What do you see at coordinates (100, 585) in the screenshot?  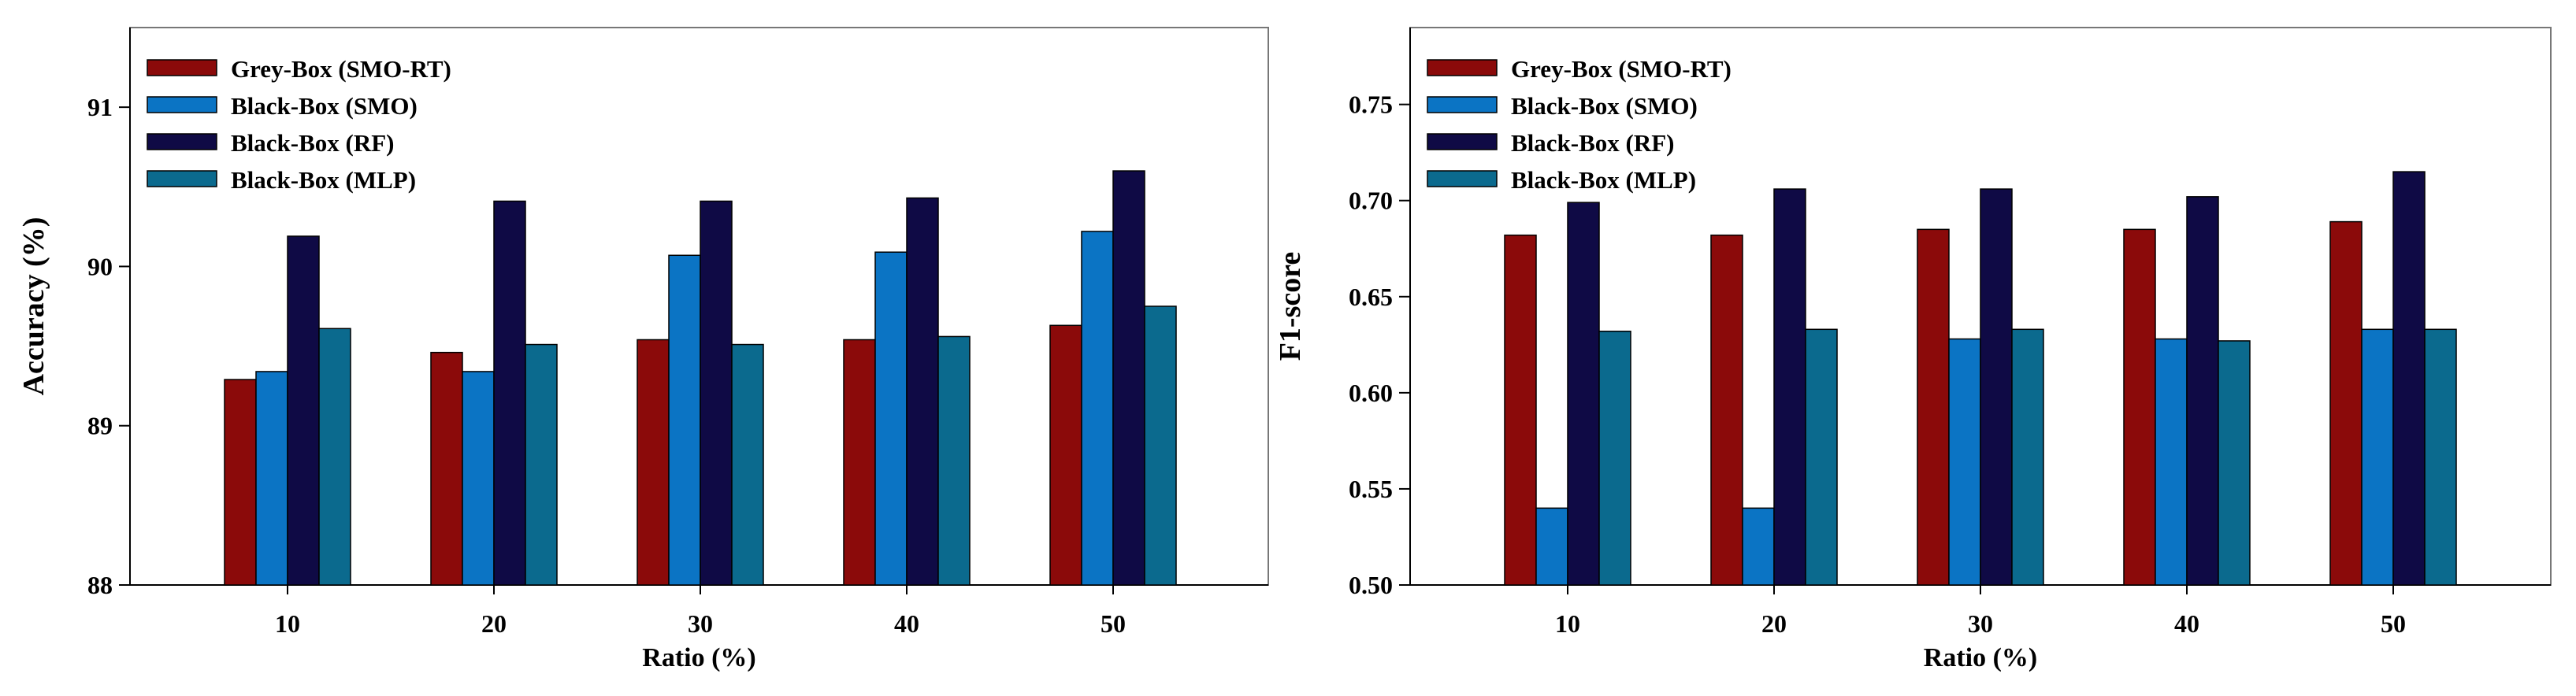 I see `accuracy-y-tick-label: 88` at bounding box center [100, 585].